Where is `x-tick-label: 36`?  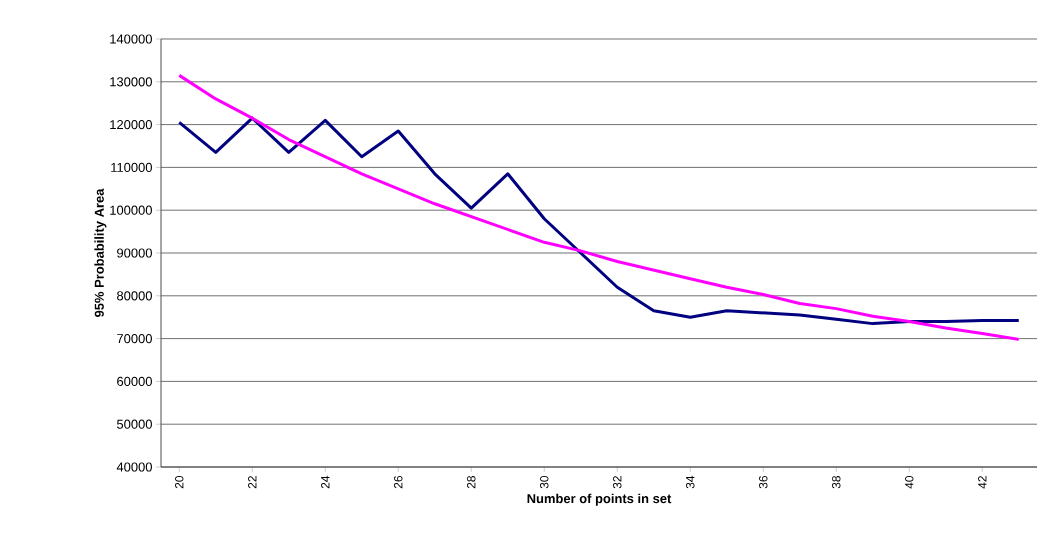 x-tick-label: 36 is located at coordinates (763, 482).